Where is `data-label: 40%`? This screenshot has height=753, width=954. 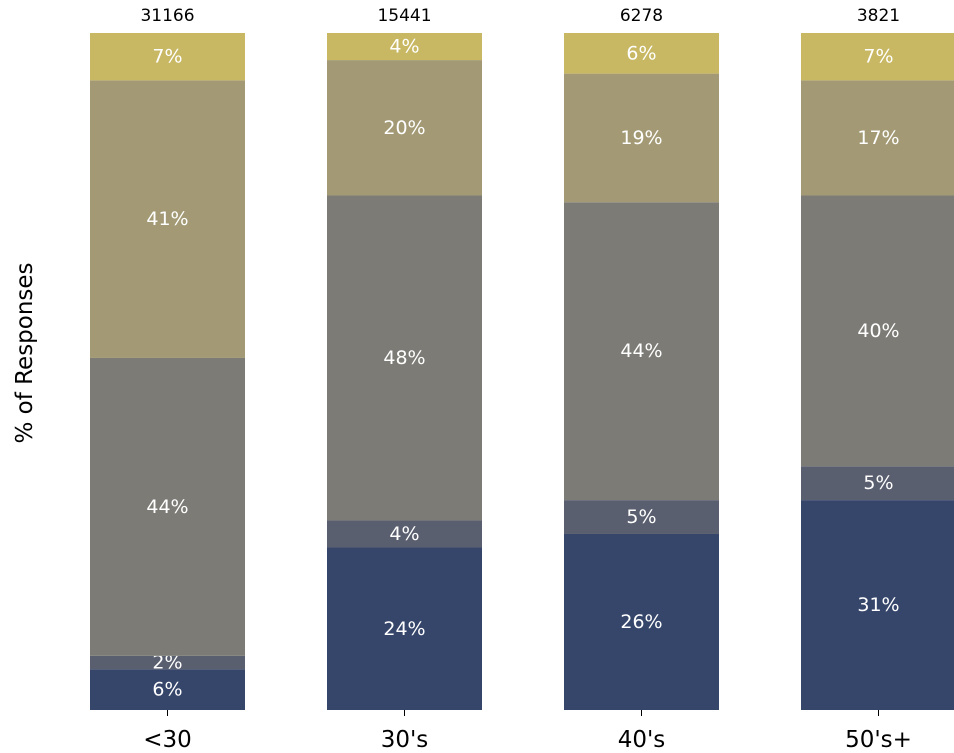 data-label: 40% is located at coordinates (878, 331).